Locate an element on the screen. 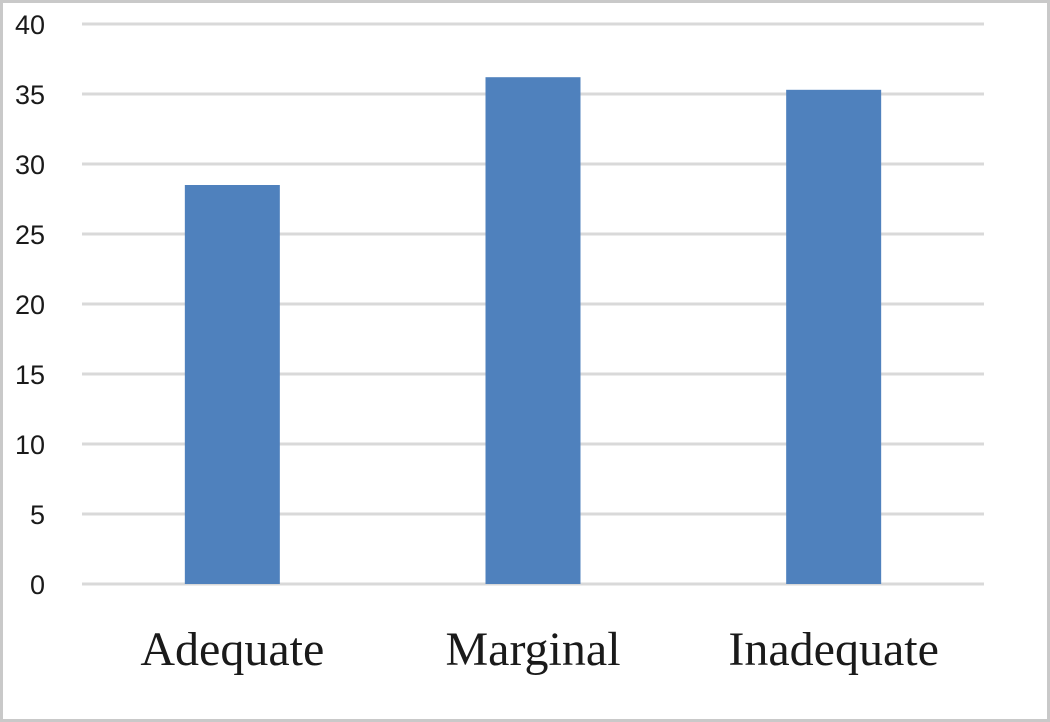 The width and height of the screenshot is (1050, 722). y-tick-label: 10 is located at coordinates (30, 445).